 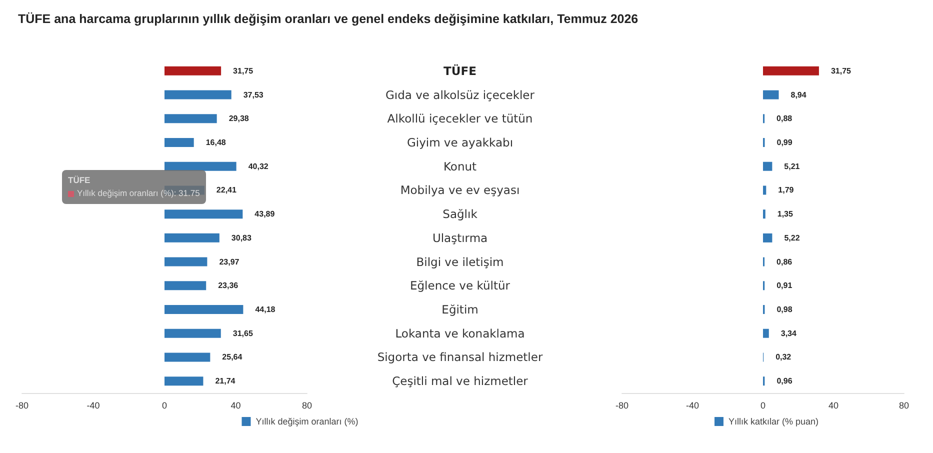 What do you see at coordinates (784, 357) in the screenshot?
I see `data-label: 0,32` at bounding box center [784, 357].